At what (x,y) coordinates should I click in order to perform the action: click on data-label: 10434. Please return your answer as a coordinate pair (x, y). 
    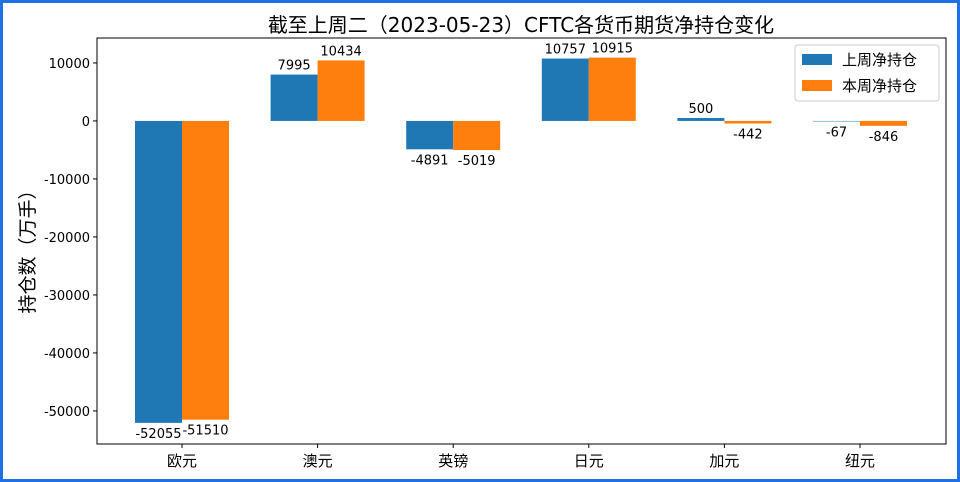
    Looking at the image, I should click on (340, 51).